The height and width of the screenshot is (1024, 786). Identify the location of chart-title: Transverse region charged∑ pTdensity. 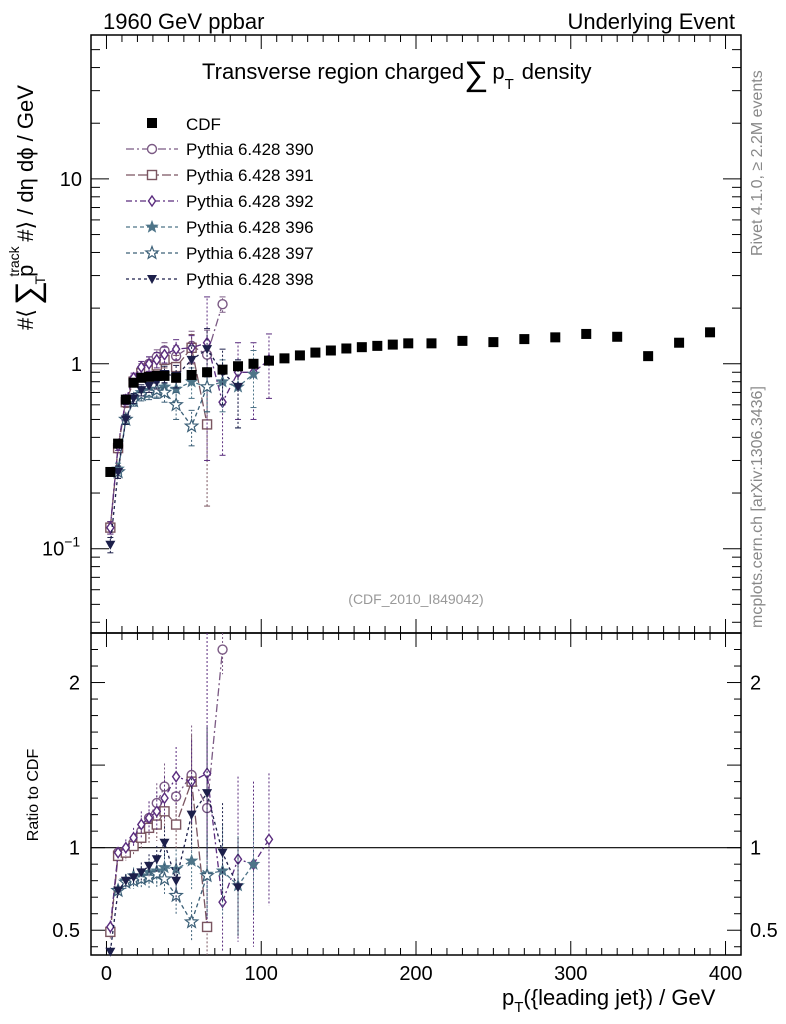
(397, 74).